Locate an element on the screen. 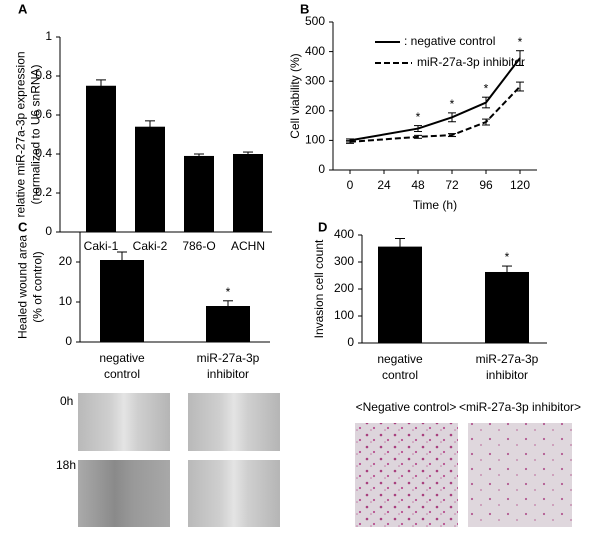  image-inh-18h is located at coordinates (234, 493).